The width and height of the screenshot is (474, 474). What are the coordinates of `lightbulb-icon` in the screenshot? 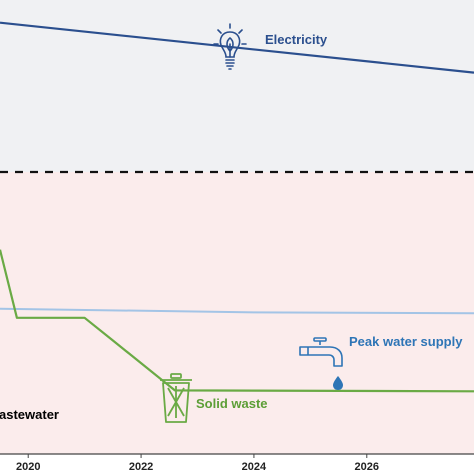 It's located at (230, 46).